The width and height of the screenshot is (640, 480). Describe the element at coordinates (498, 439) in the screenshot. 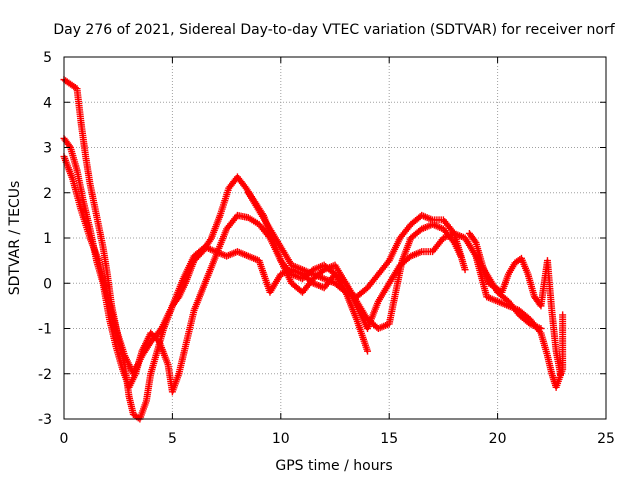

I see `x-tick-label: 20` at that location.